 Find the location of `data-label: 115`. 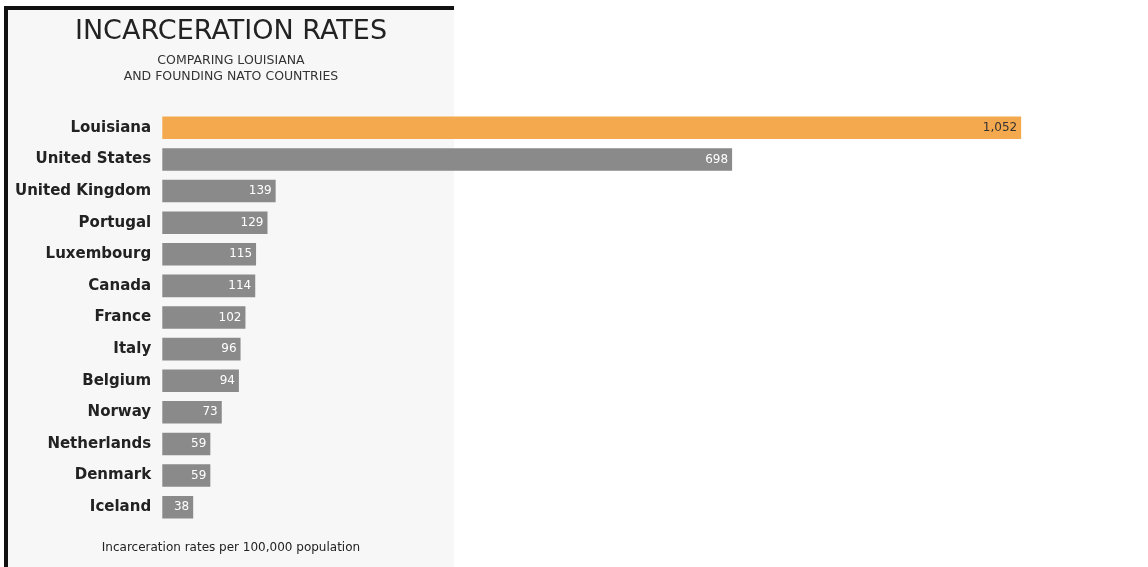

data-label: 115 is located at coordinates (241, 253).